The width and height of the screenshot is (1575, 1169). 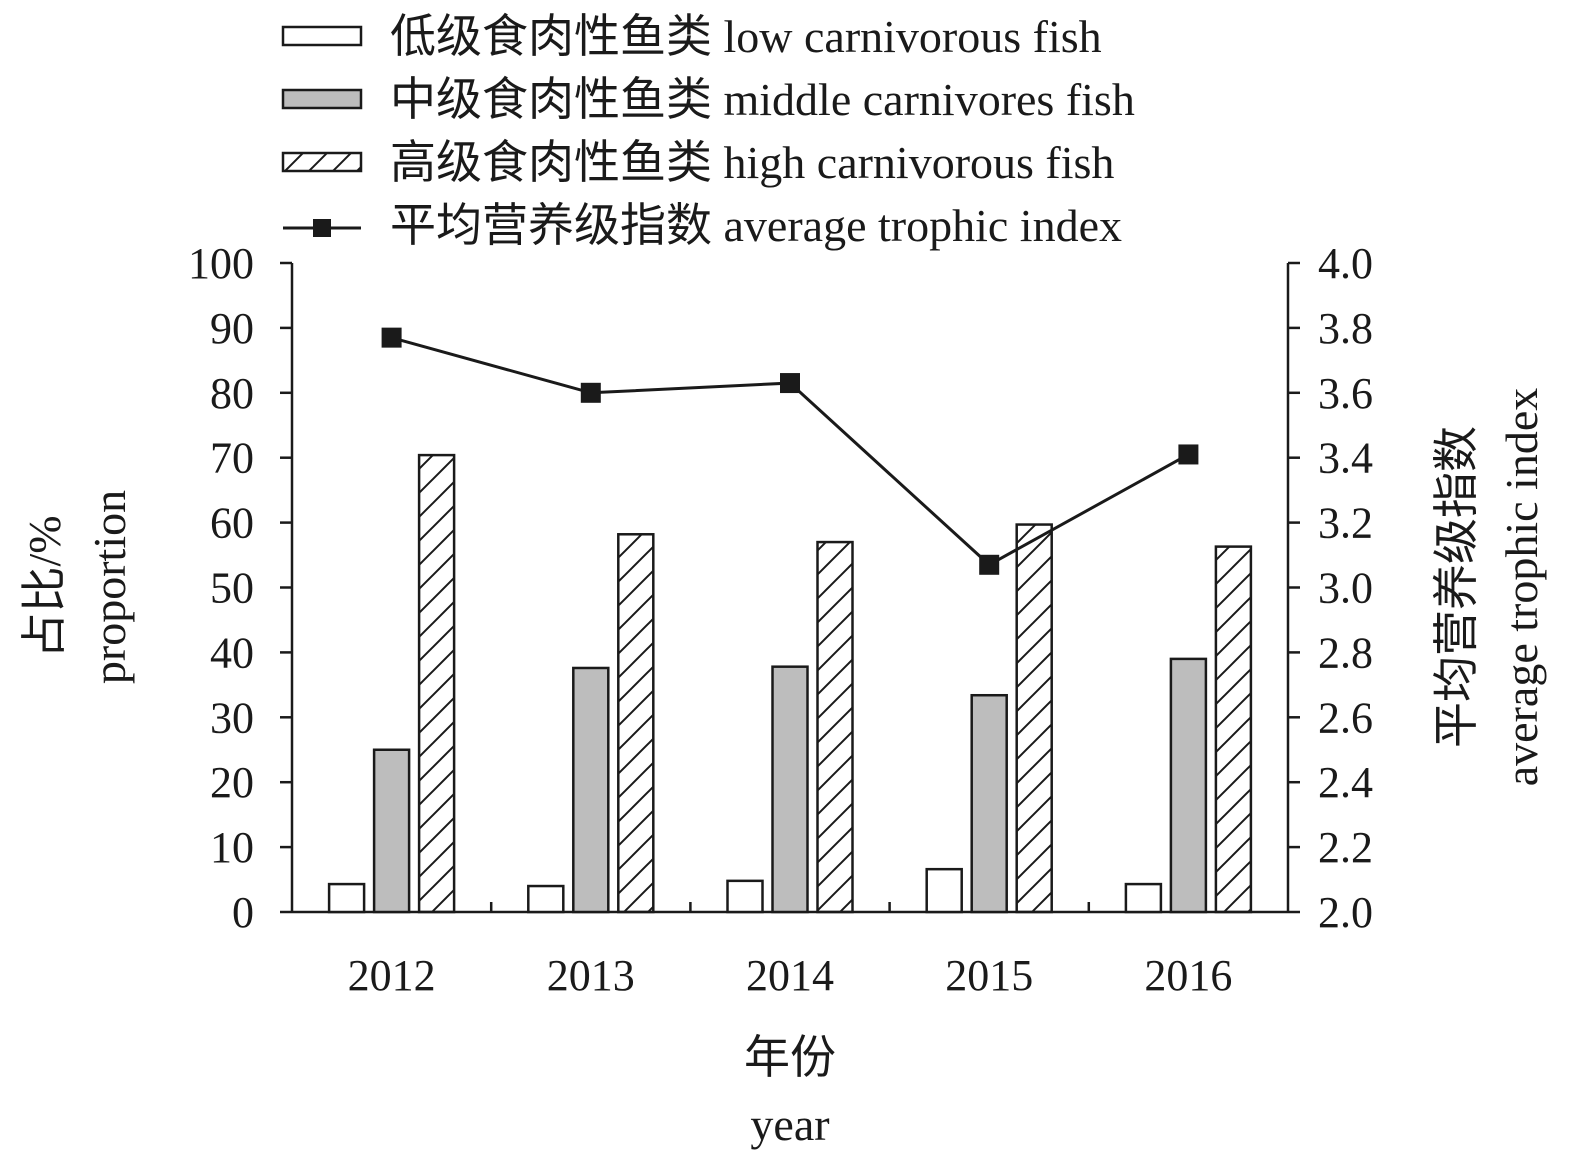 What do you see at coordinates (243, 912) in the screenshot?
I see `left-tick-label: 0` at bounding box center [243, 912].